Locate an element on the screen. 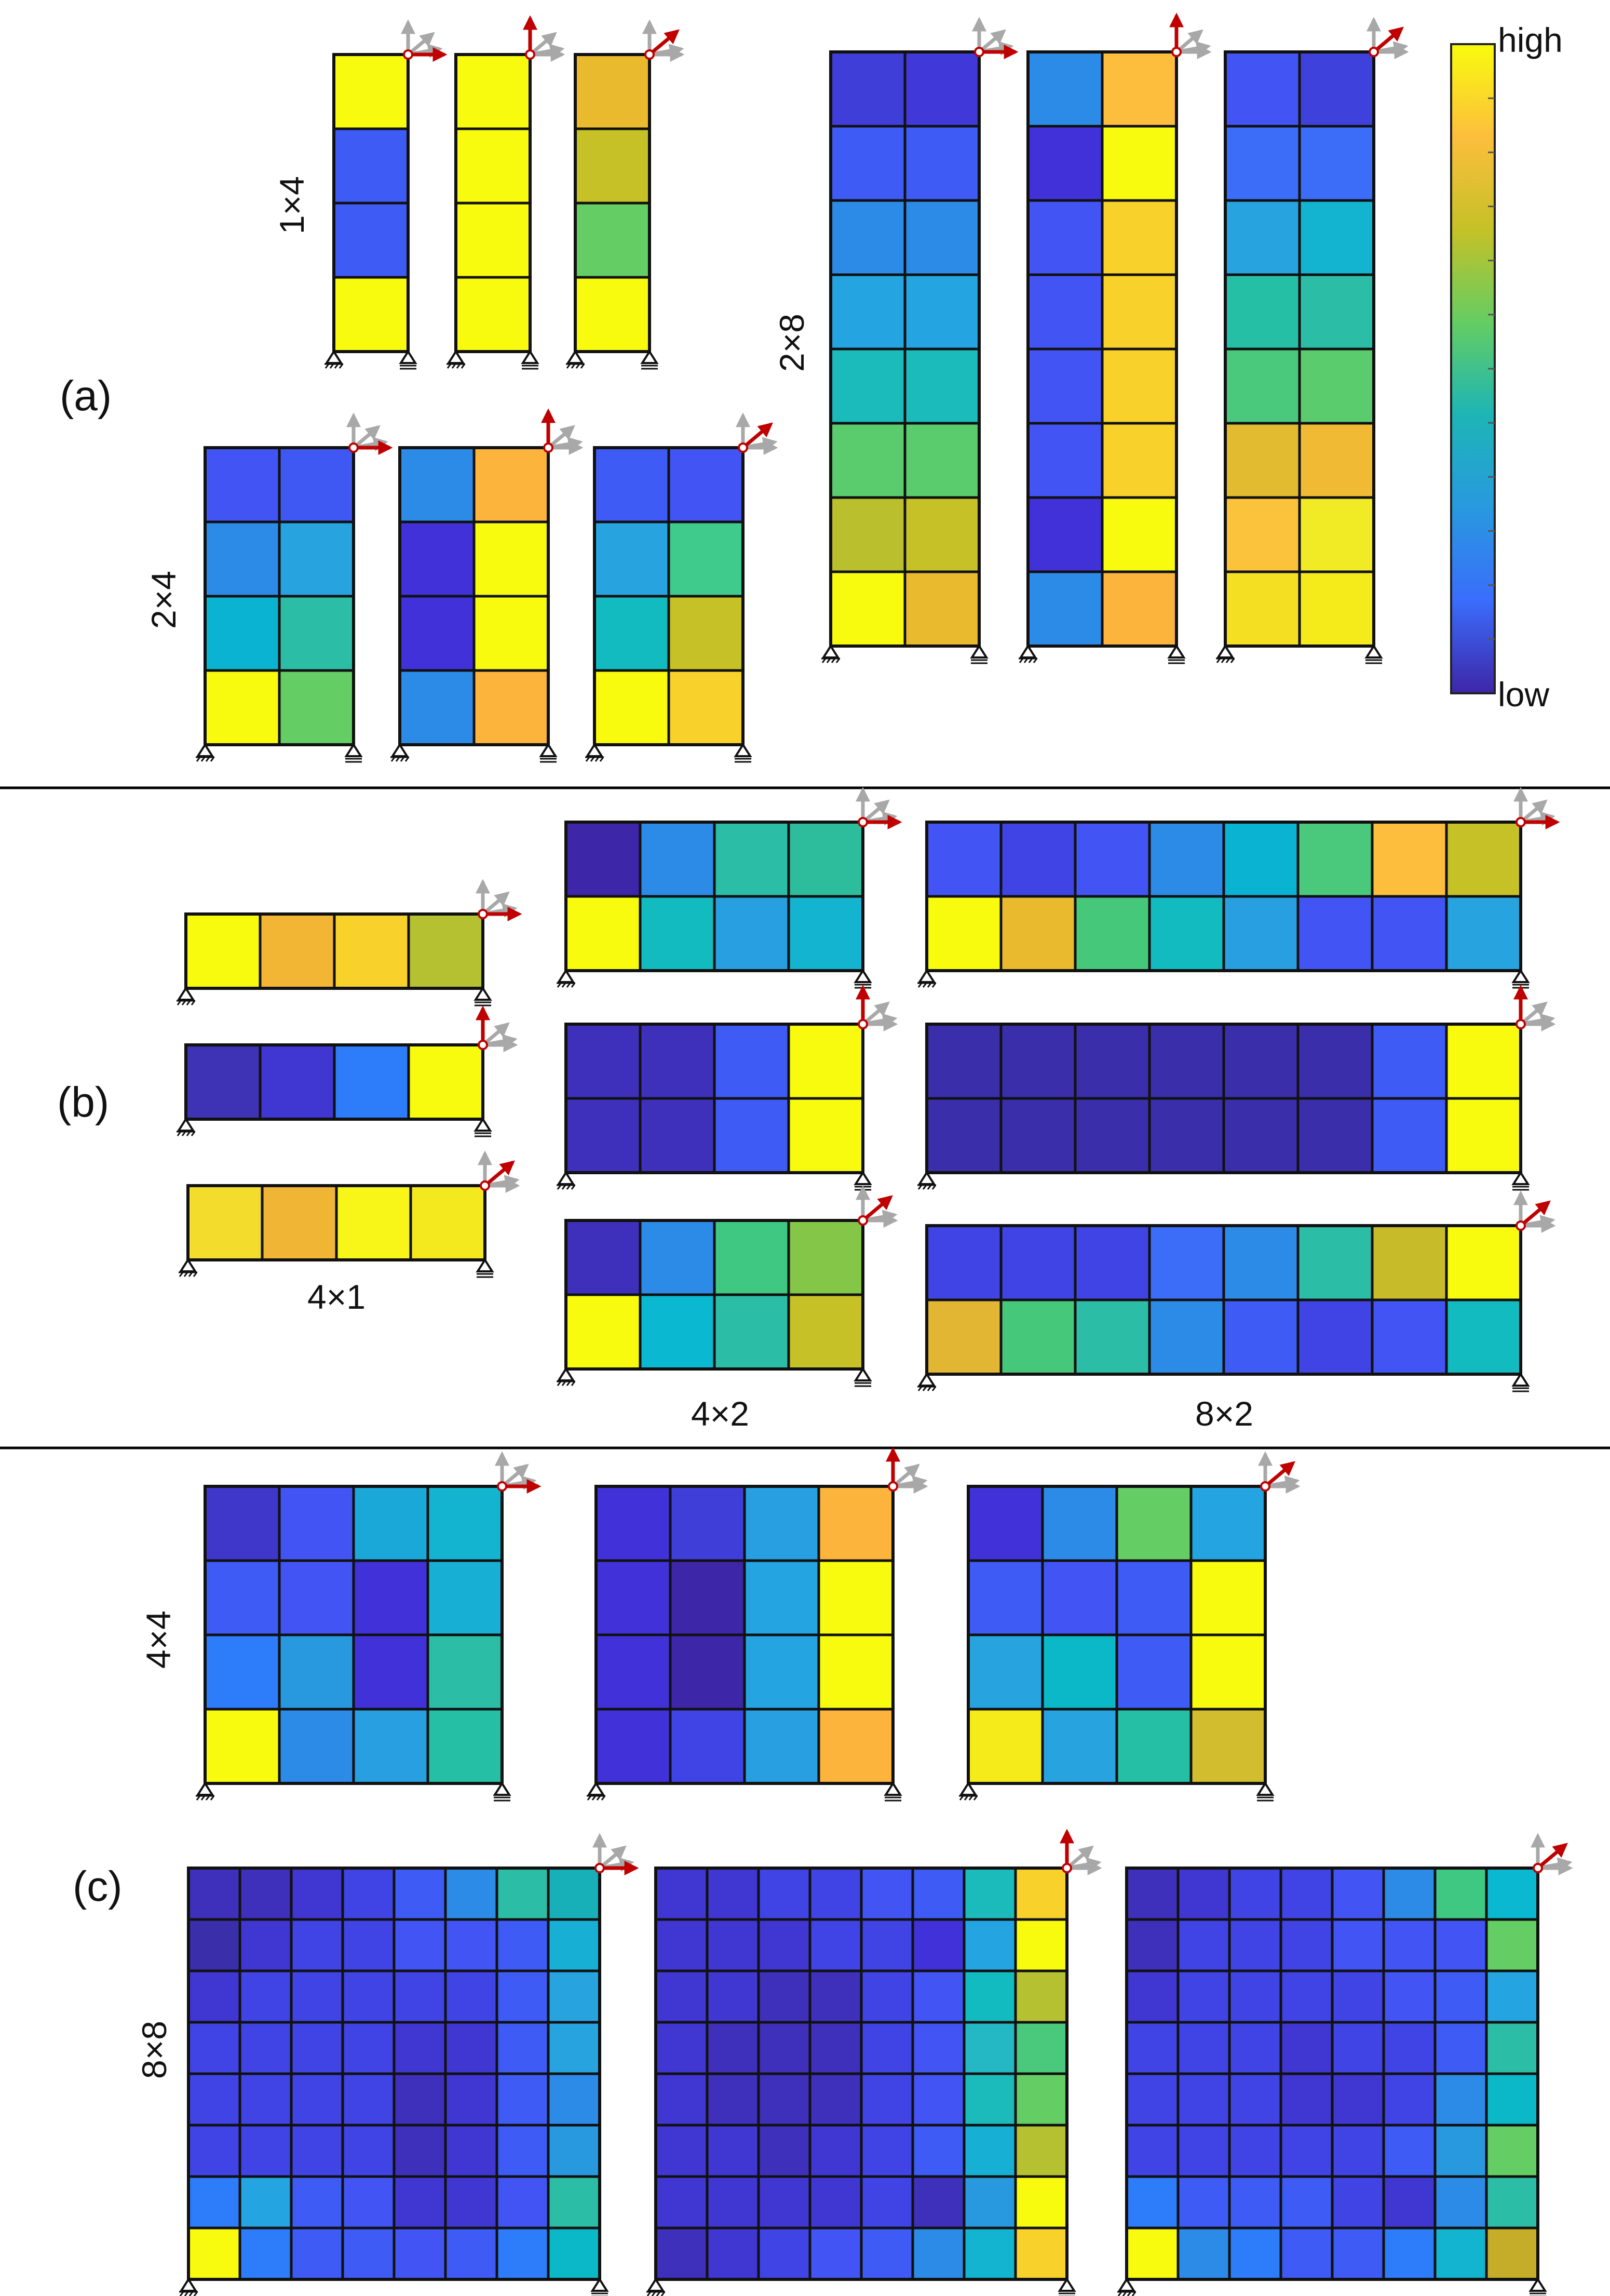  load-arrows is located at coordinates (757, 433).